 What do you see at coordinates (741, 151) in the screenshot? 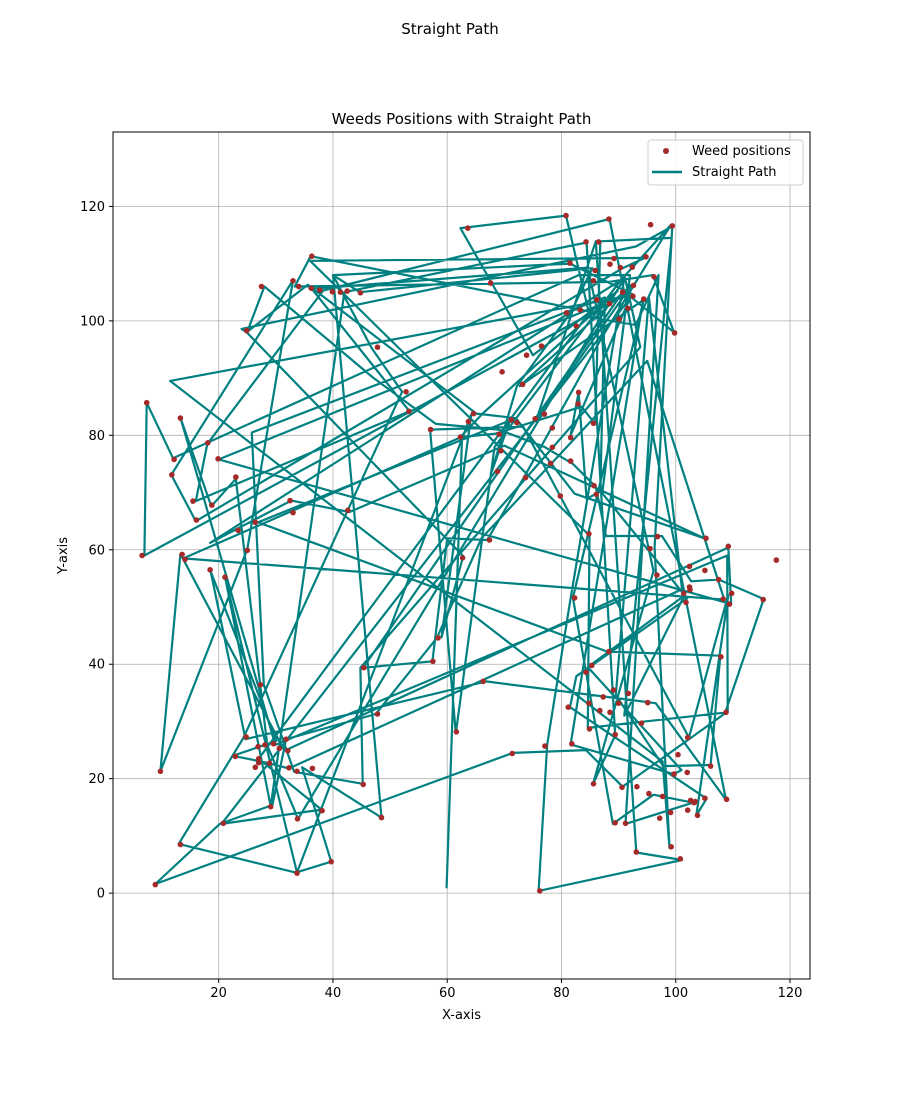
I see `legend-weed-positions-label: Weed positions` at bounding box center [741, 151].